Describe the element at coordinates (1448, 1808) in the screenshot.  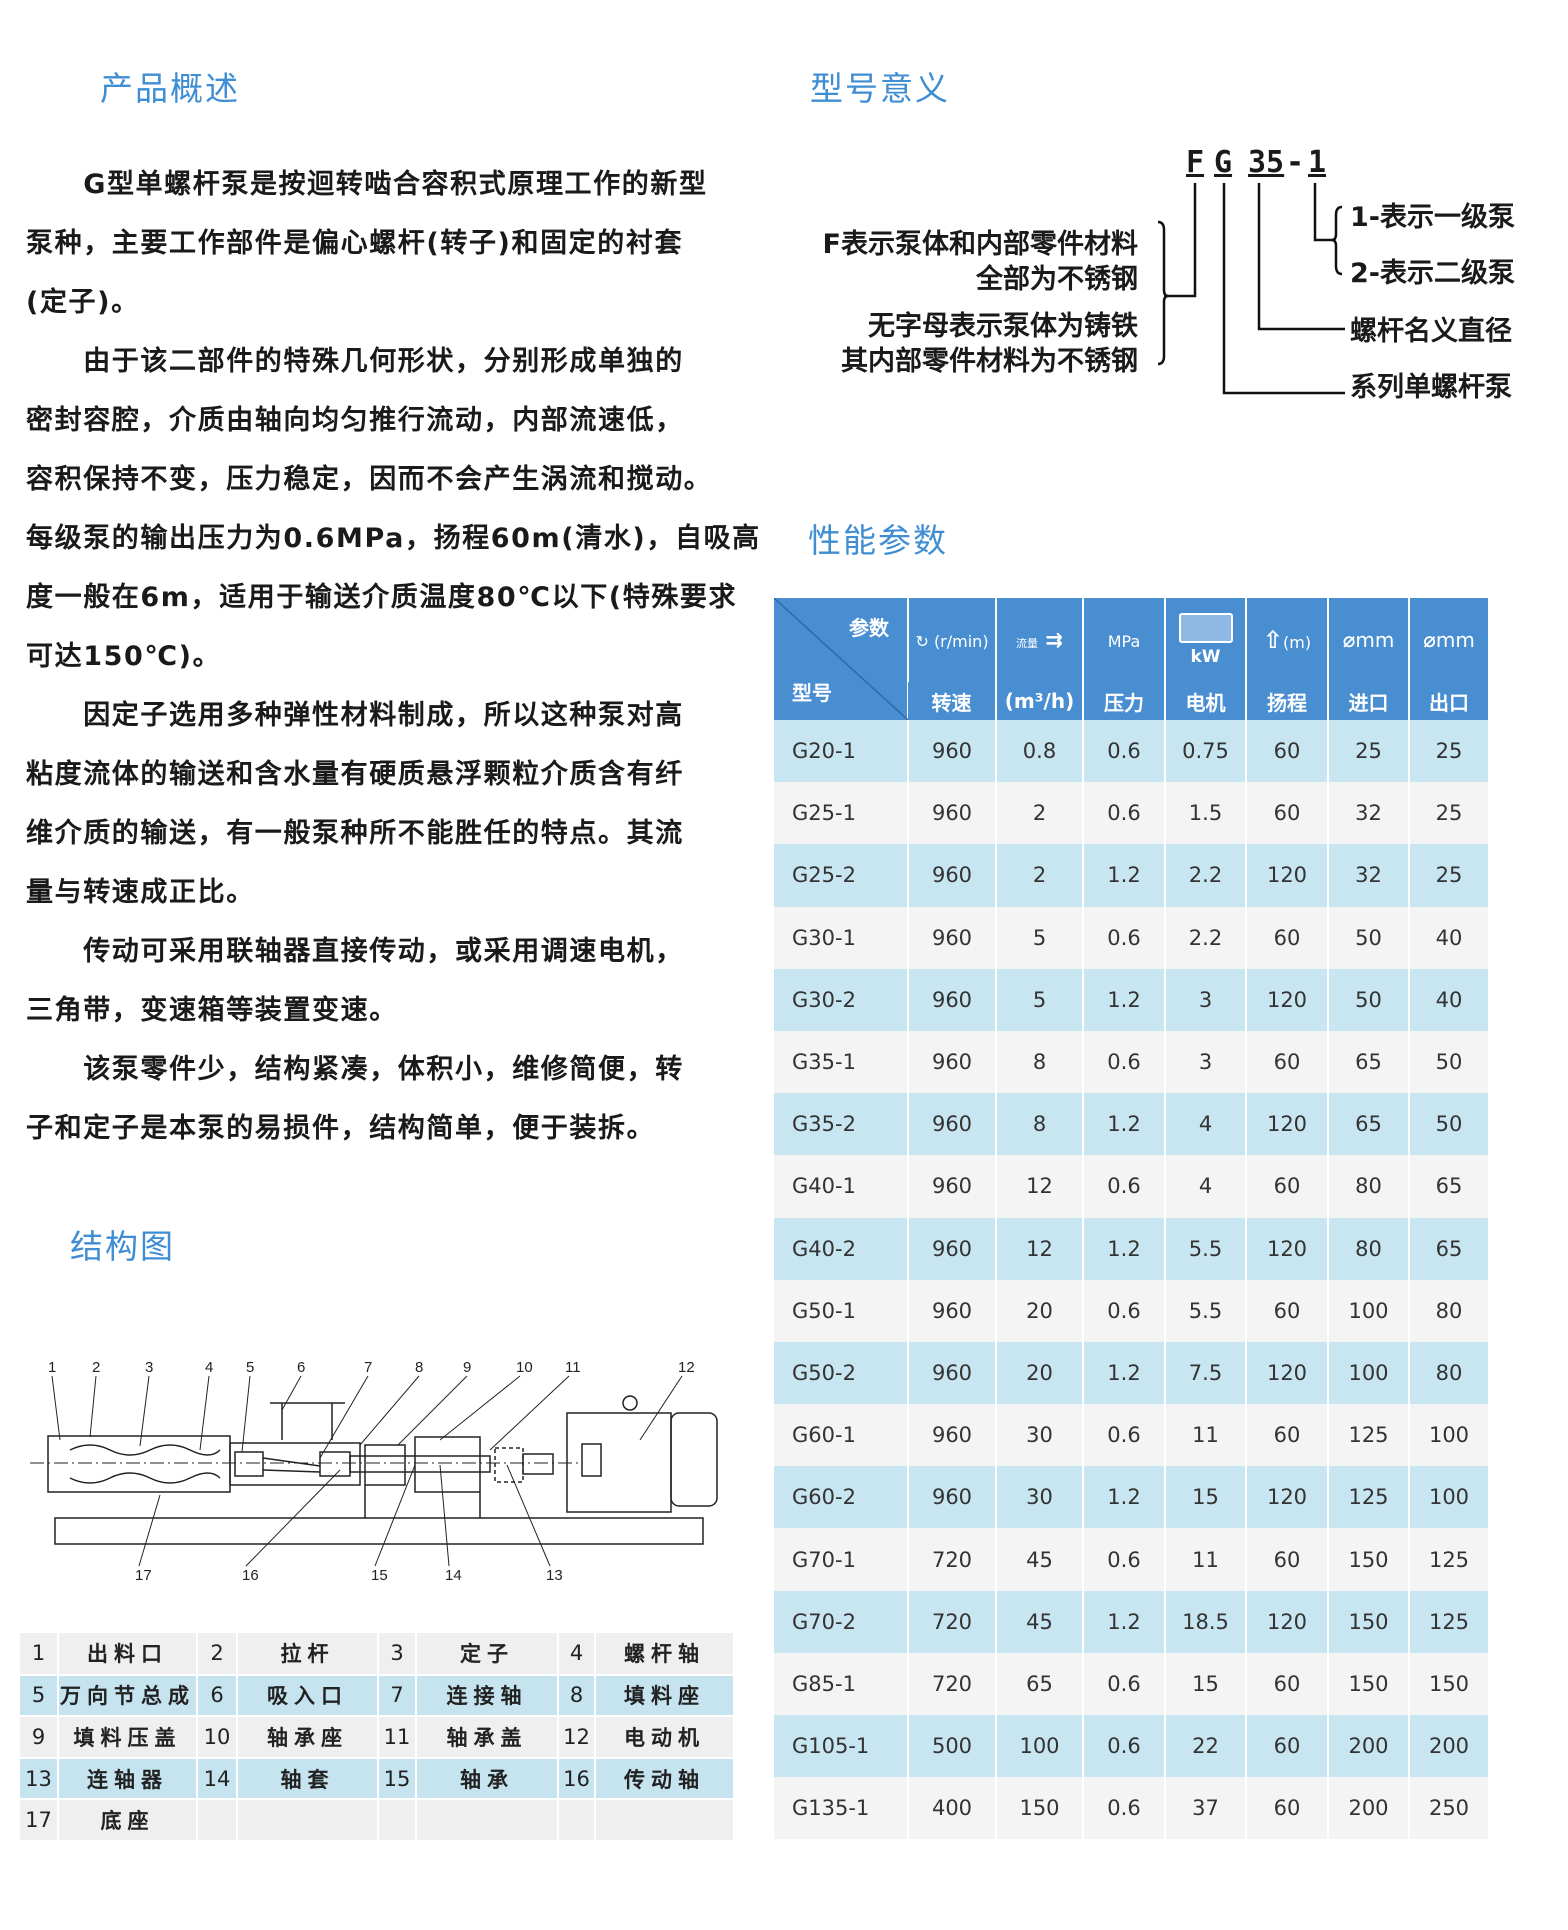
I see `value-cell: 250` at that location.